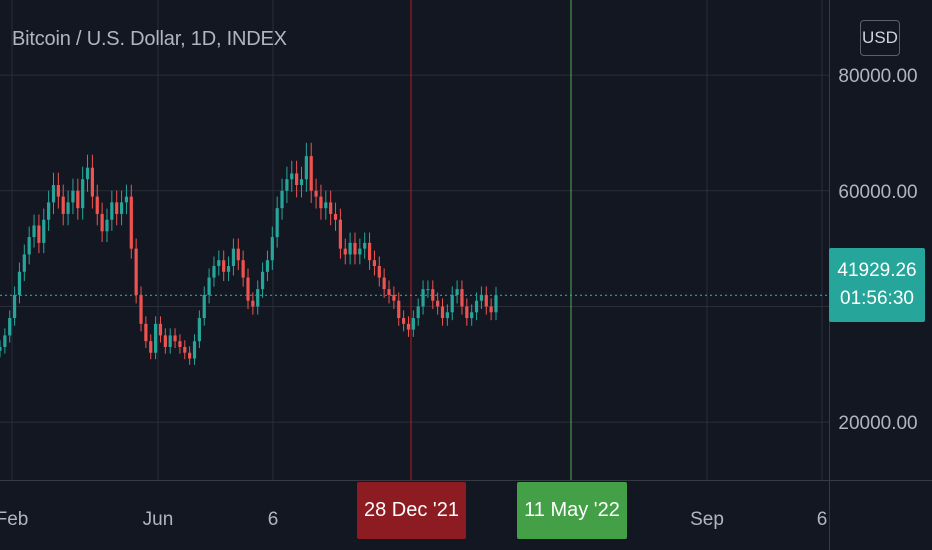  What do you see at coordinates (707, 519) in the screenshot?
I see `x-tick-label: Sep` at bounding box center [707, 519].